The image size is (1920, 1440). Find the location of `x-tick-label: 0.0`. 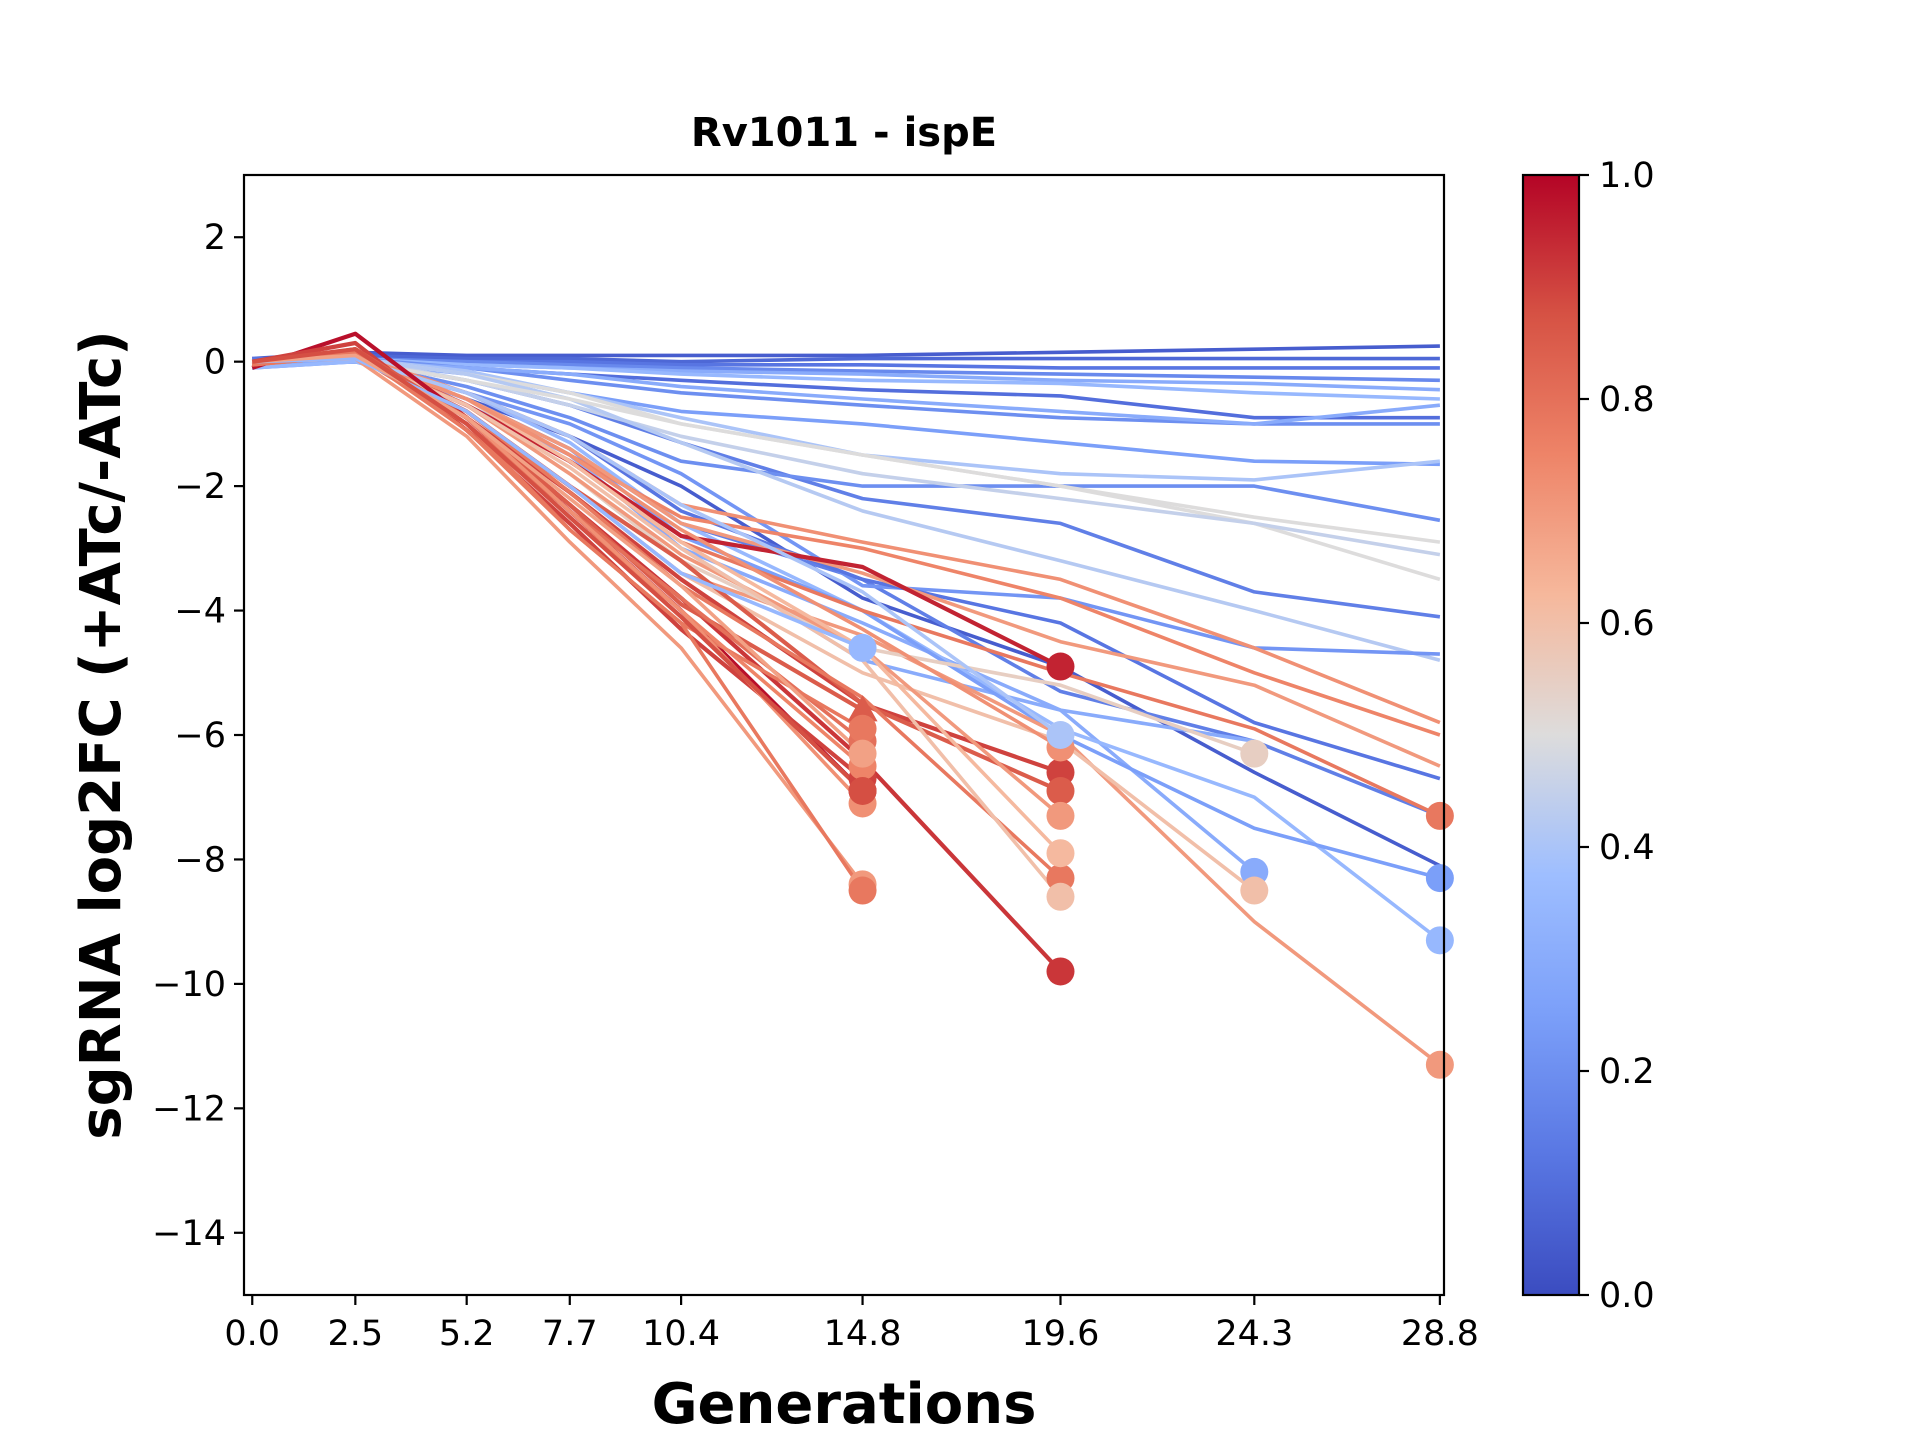

x-tick-label: 0.0 is located at coordinates (252, 1334).